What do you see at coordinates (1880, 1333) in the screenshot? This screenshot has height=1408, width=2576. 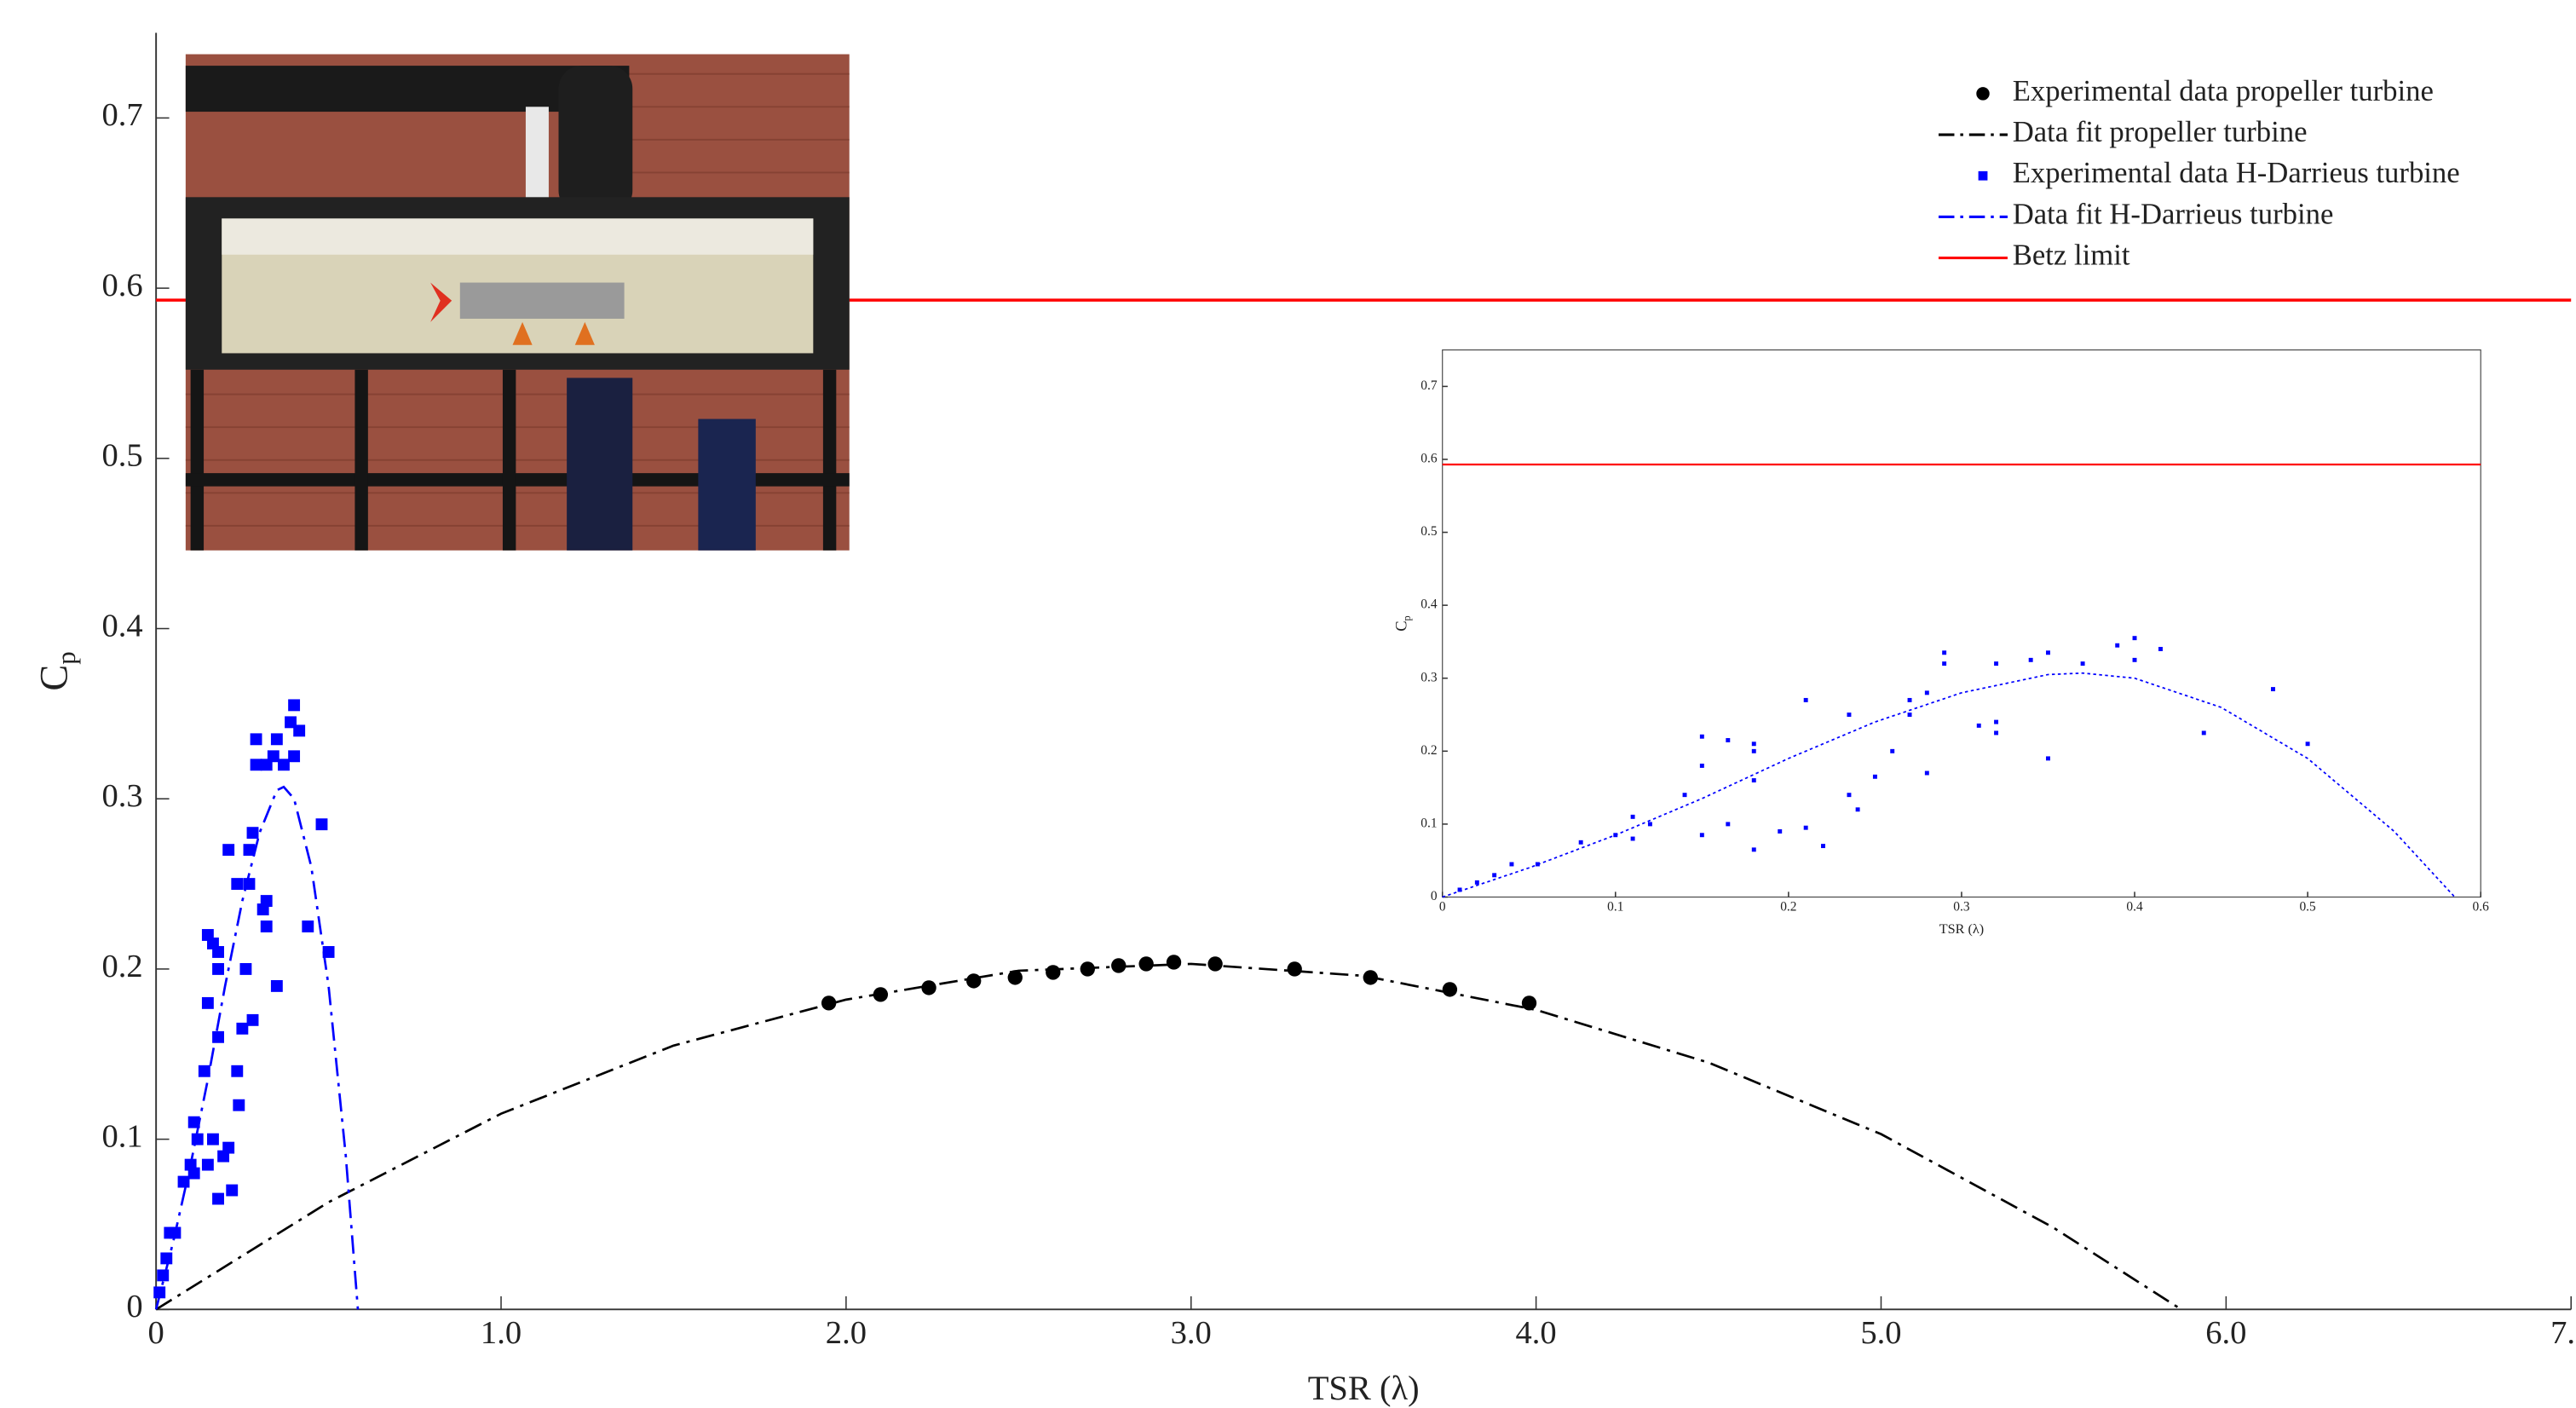 I see `x-tick-label: 5.0` at bounding box center [1880, 1333].